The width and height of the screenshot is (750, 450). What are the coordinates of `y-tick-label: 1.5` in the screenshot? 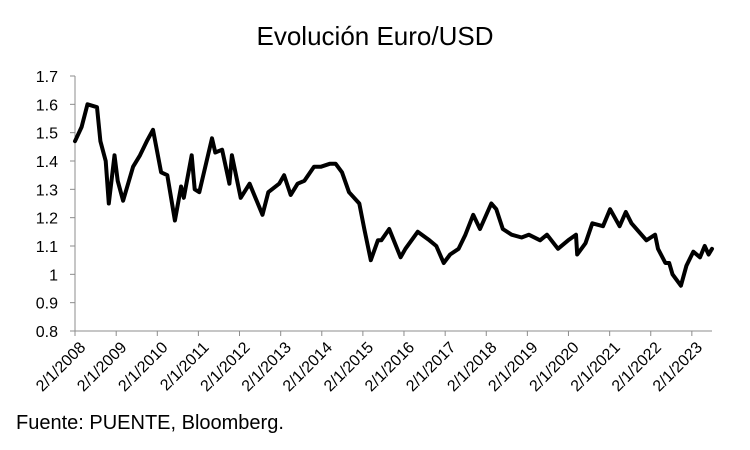 It's located at (47, 134).